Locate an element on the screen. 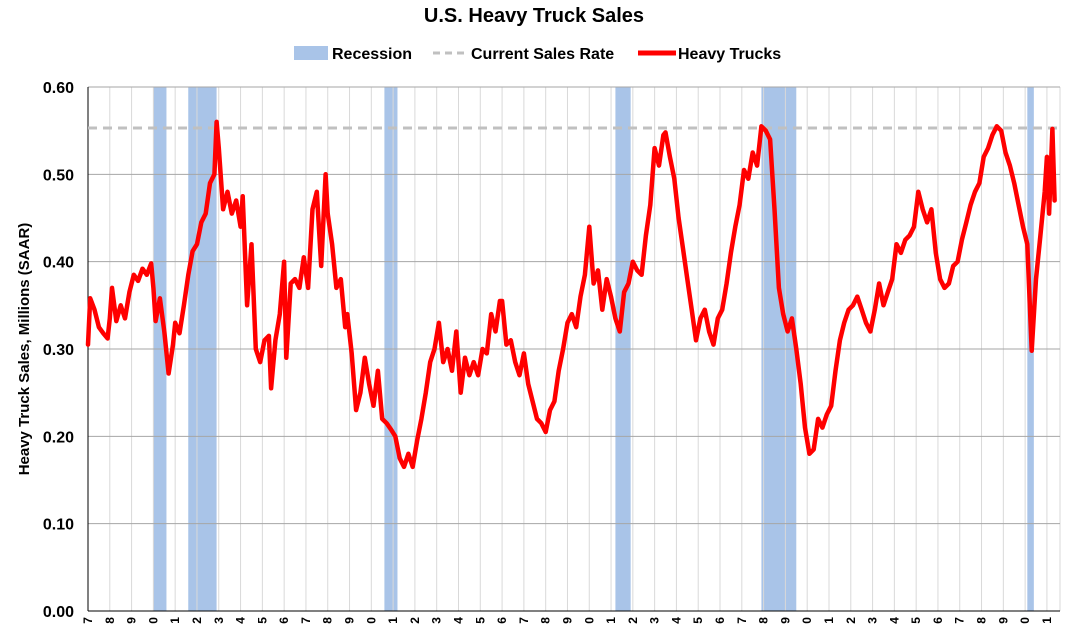 The image size is (1068, 630). y-tick-label: 0.60 is located at coordinates (58, 88).